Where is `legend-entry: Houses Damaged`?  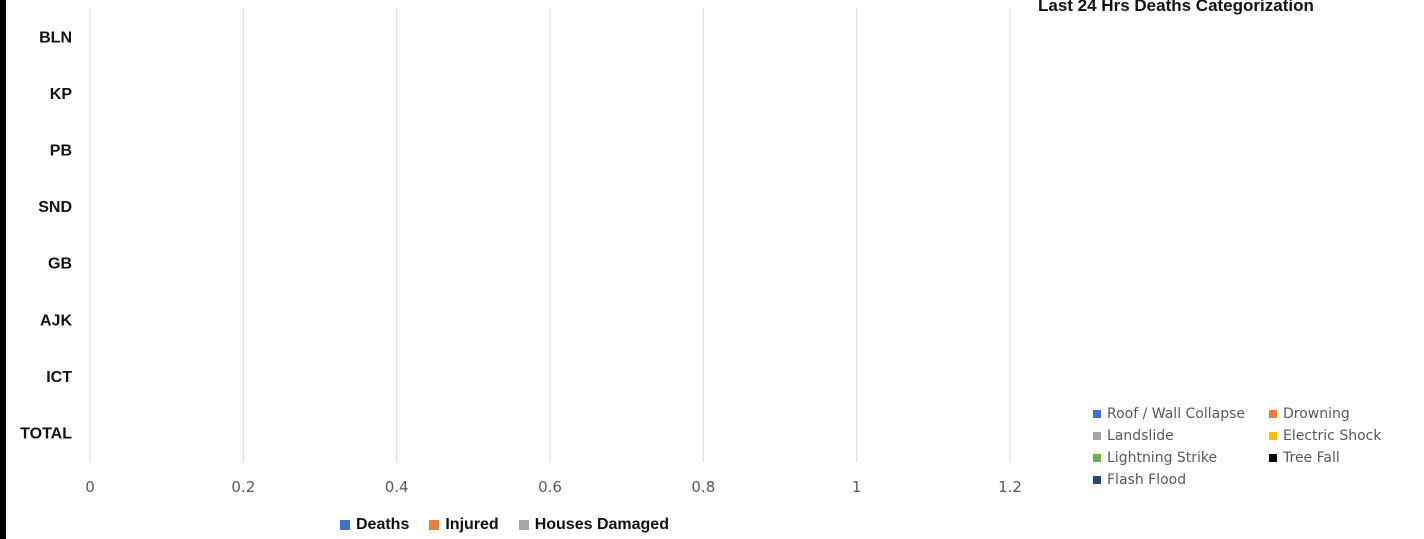
legend-entry: Houses Damaged is located at coordinates (593, 525).